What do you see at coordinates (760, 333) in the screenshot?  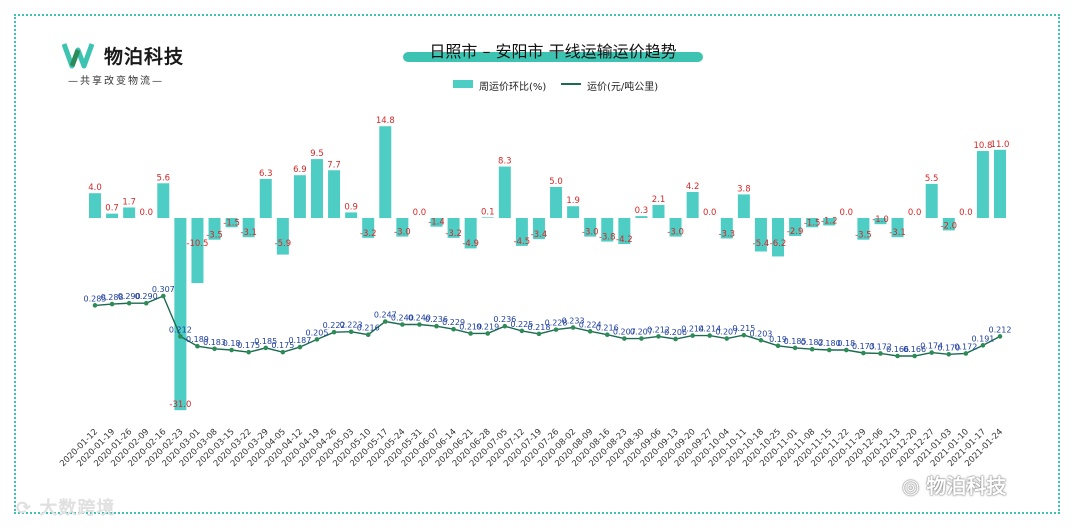 I see `price-value-label-39: 0.203` at bounding box center [760, 333].